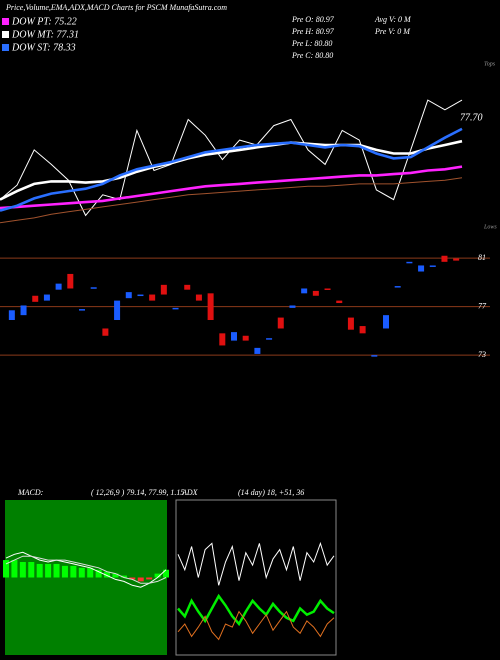 The image size is (500, 660). Describe the element at coordinates (311, 43) in the screenshot. I see `stat-label: Pre L: 80.80` at that location.